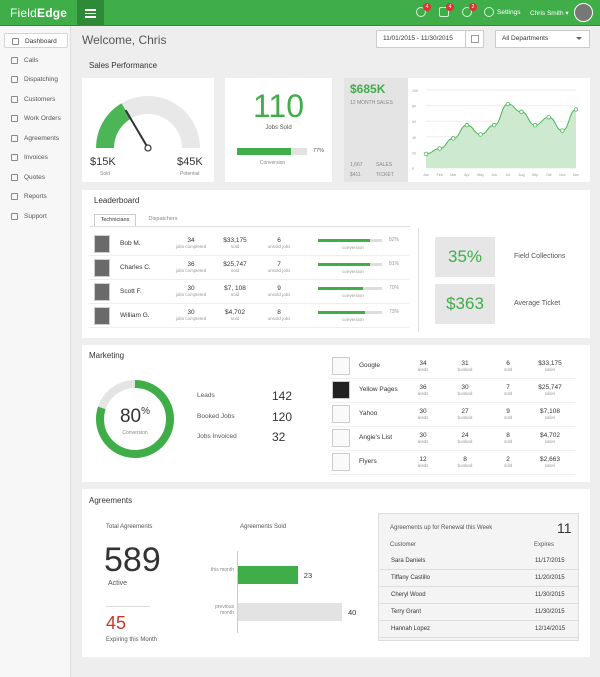  I want to click on table-row: Hannah Lopez 12/14/2015, so click(479, 629).